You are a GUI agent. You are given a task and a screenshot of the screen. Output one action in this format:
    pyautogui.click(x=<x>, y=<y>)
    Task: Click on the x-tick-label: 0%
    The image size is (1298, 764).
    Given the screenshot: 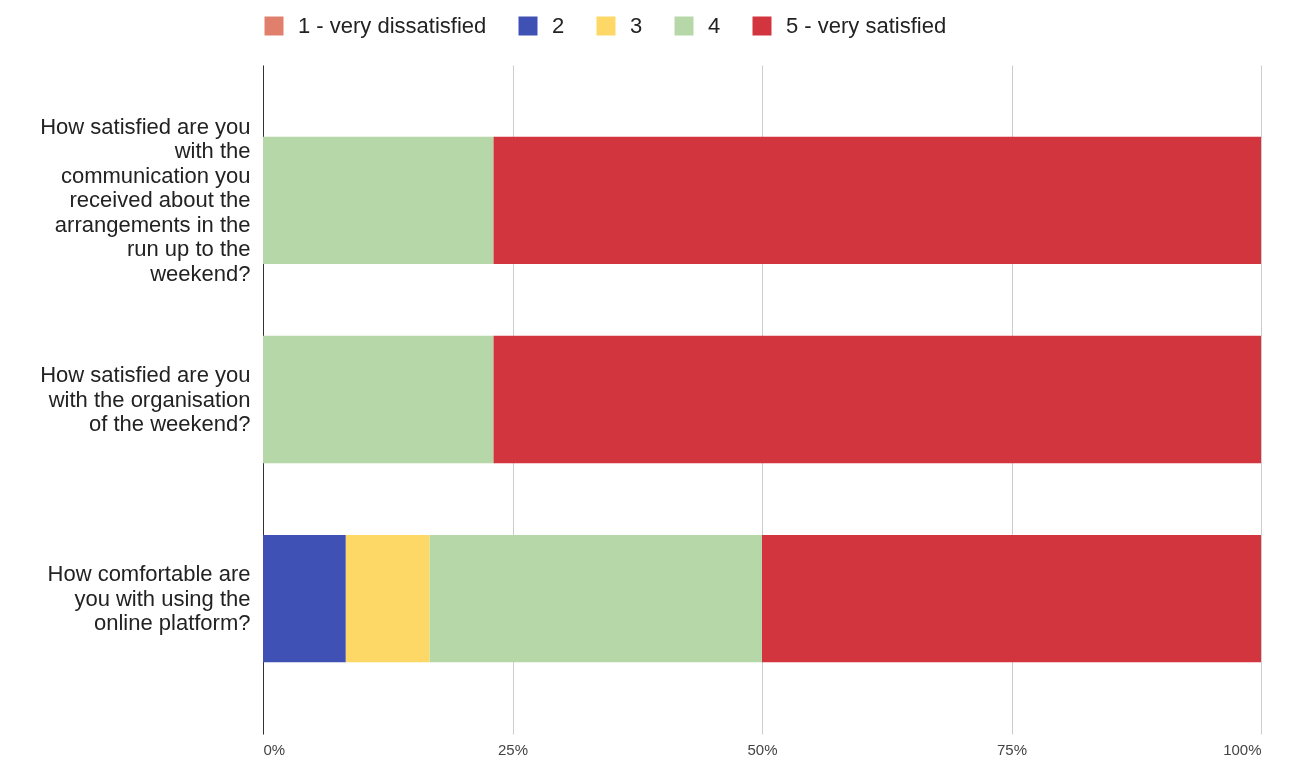 What is the action you would take?
    pyautogui.click(x=274, y=749)
    